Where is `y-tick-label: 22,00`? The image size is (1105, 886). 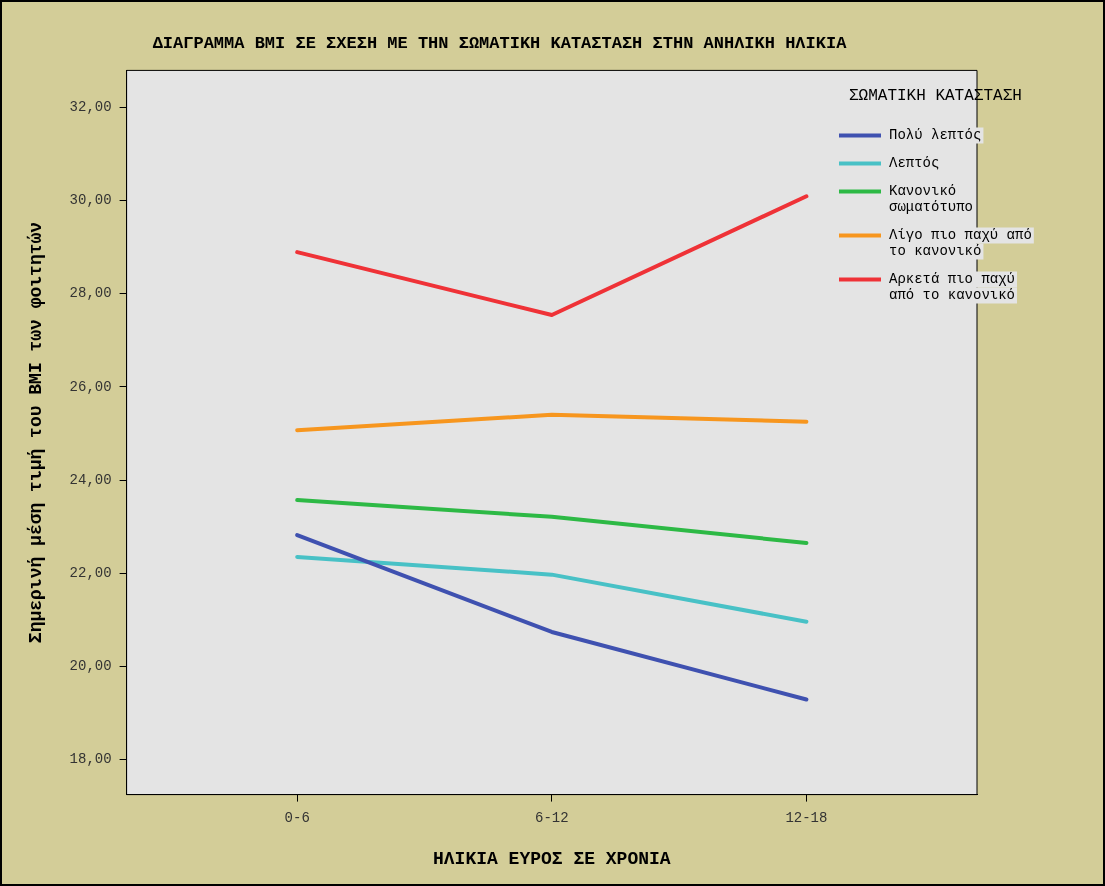 y-tick-label: 22,00 is located at coordinates (90, 572).